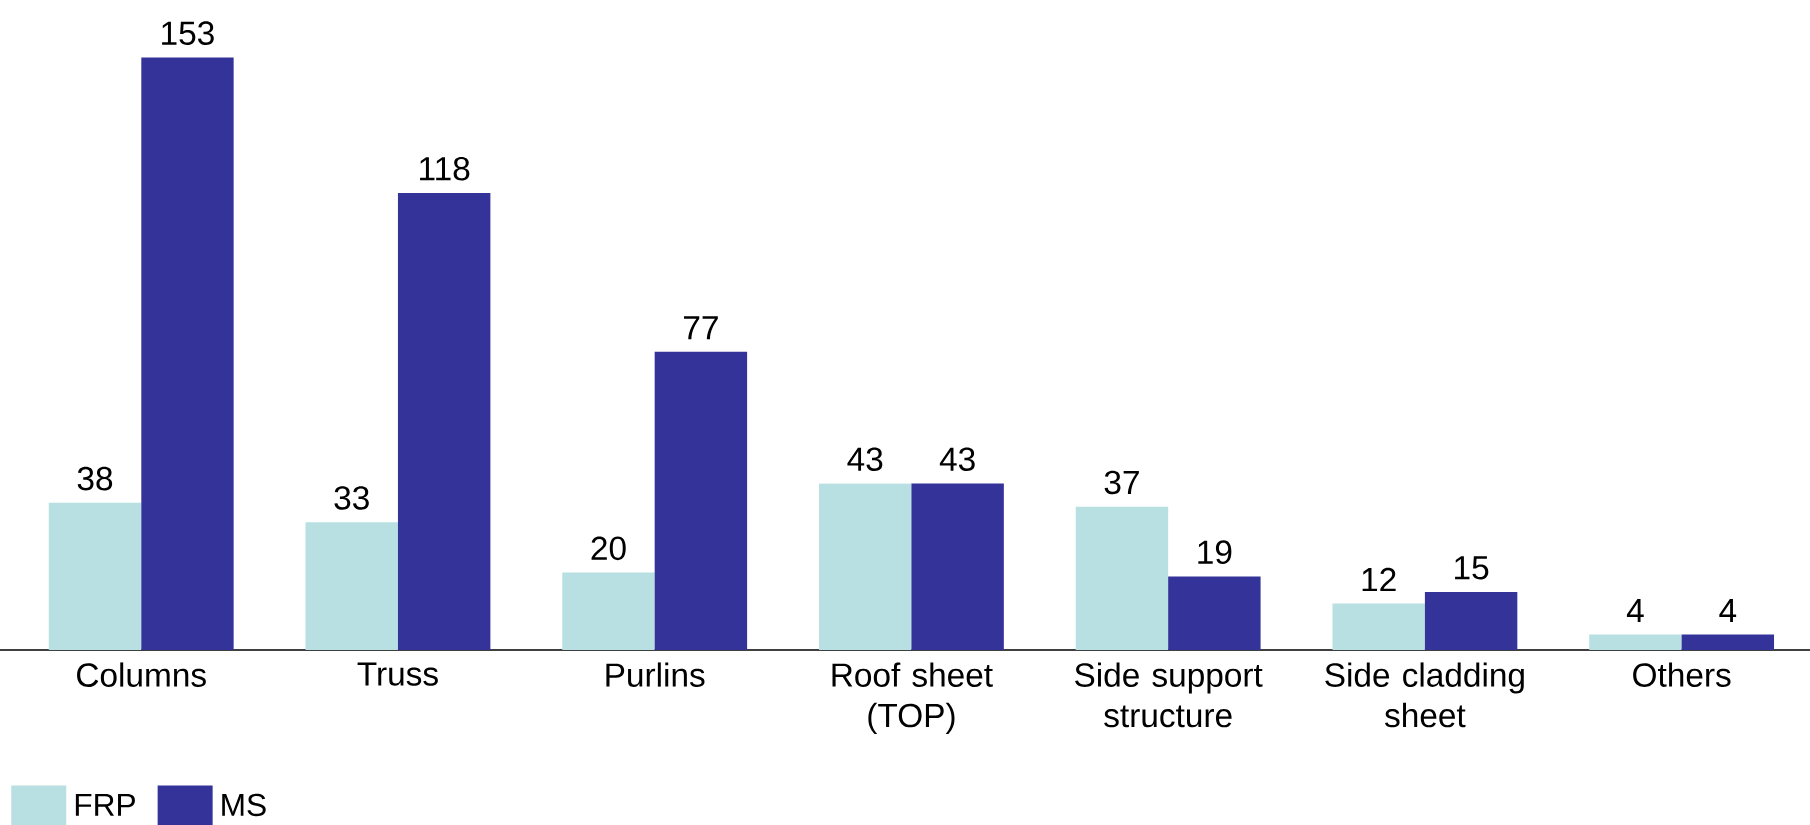 The height and width of the screenshot is (825, 1810). Describe the element at coordinates (1169, 695) in the screenshot. I see `x-tick-label: Side support structure` at that location.